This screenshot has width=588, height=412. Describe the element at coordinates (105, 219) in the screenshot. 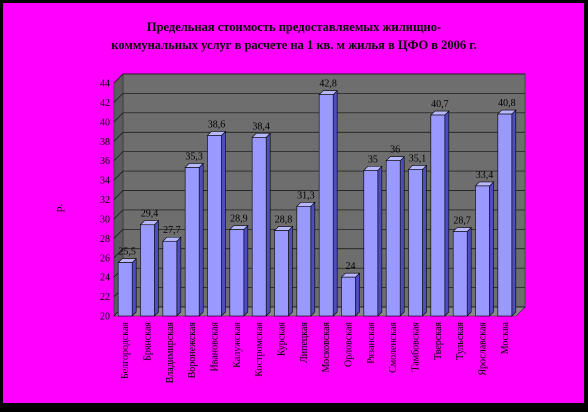

I see `y-tick-label: 30` at that location.